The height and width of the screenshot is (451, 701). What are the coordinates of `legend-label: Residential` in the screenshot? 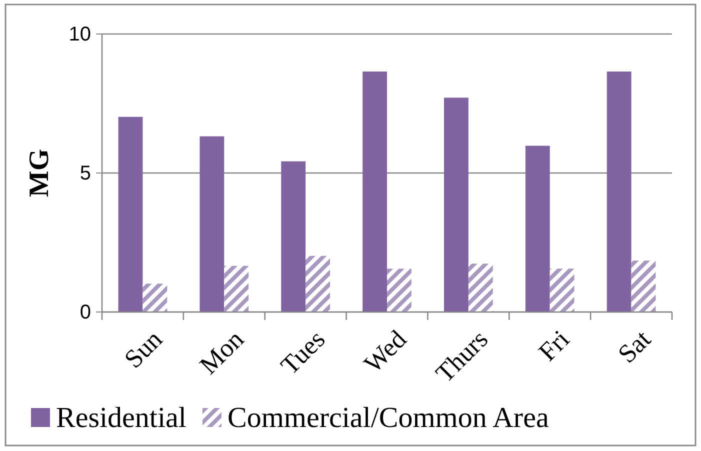 It's located at (121, 418).